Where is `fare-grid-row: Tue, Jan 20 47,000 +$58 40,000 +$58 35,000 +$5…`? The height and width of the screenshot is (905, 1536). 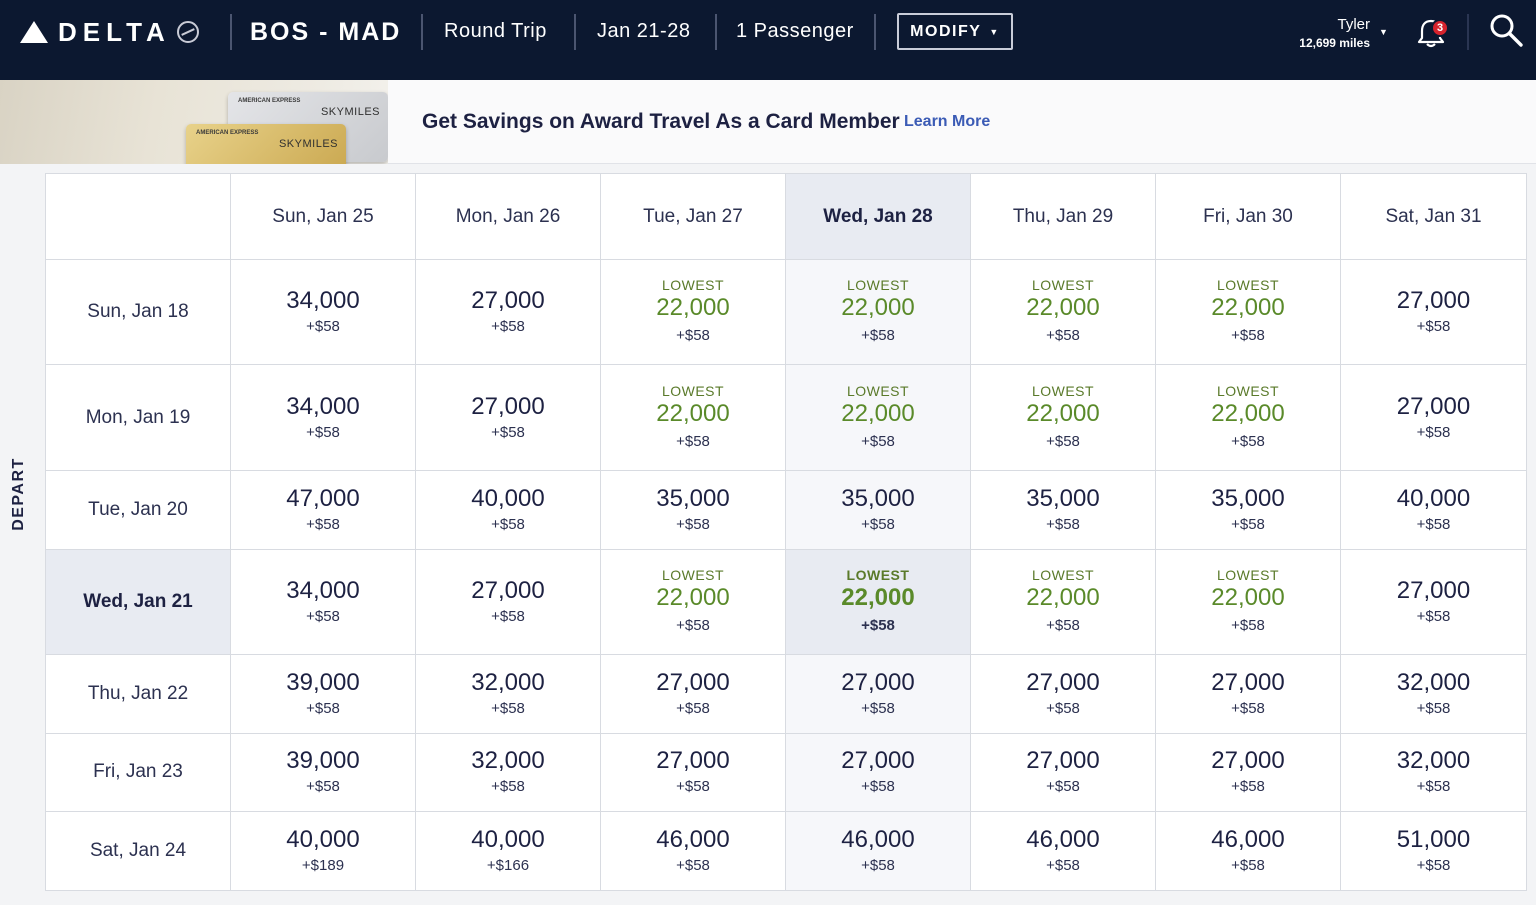 fare-grid-row: Tue, Jan 20 47,000 +$58 40,000 +$58 35,000 +$5… is located at coordinates (786, 509).